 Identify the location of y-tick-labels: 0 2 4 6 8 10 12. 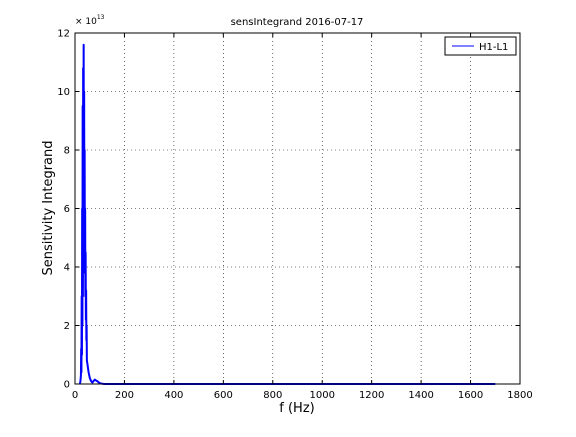
(63, 210).